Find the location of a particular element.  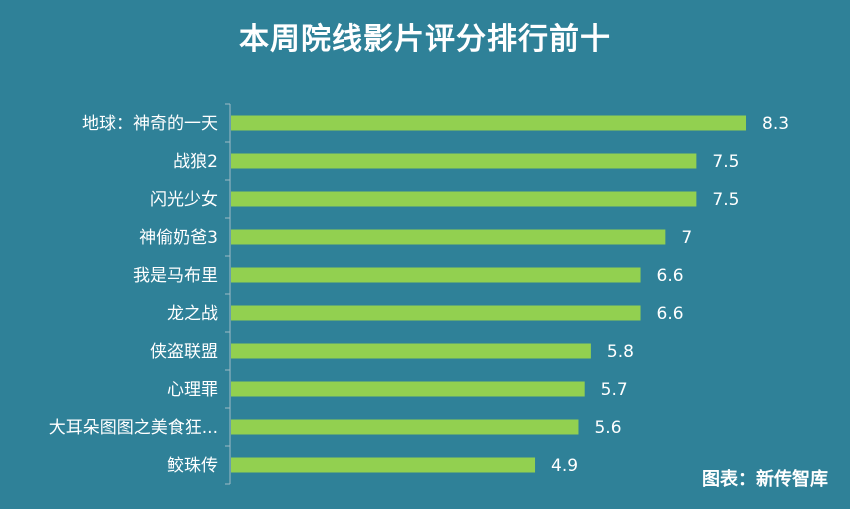

category-label: 鲛珠传 is located at coordinates (192, 466).